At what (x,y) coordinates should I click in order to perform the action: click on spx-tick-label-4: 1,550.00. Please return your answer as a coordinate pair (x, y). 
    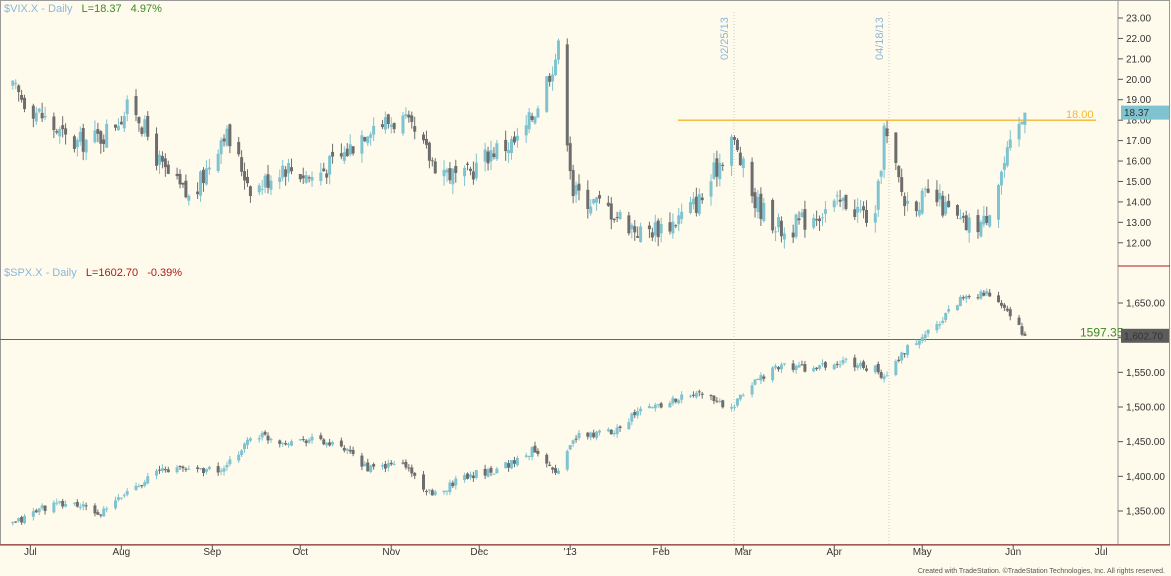
    Looking at the image, I should click on (1145, 373).